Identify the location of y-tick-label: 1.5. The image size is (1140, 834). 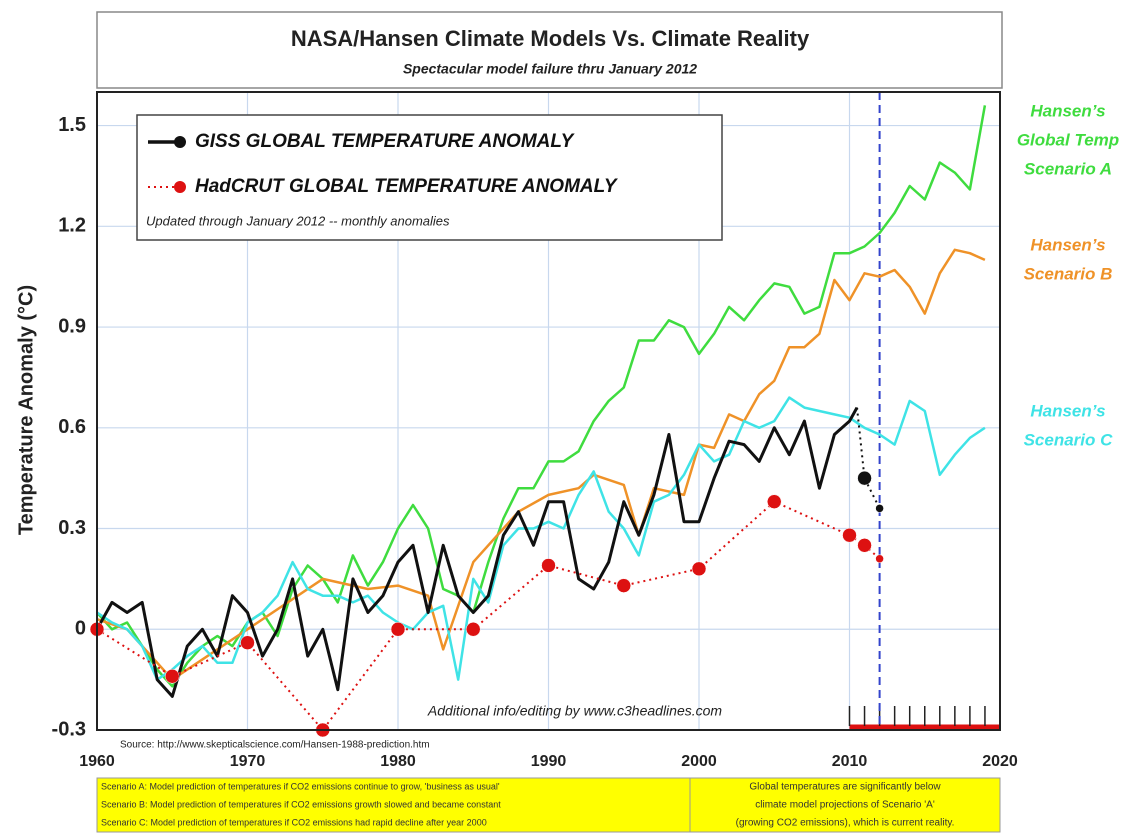
(72, 125).